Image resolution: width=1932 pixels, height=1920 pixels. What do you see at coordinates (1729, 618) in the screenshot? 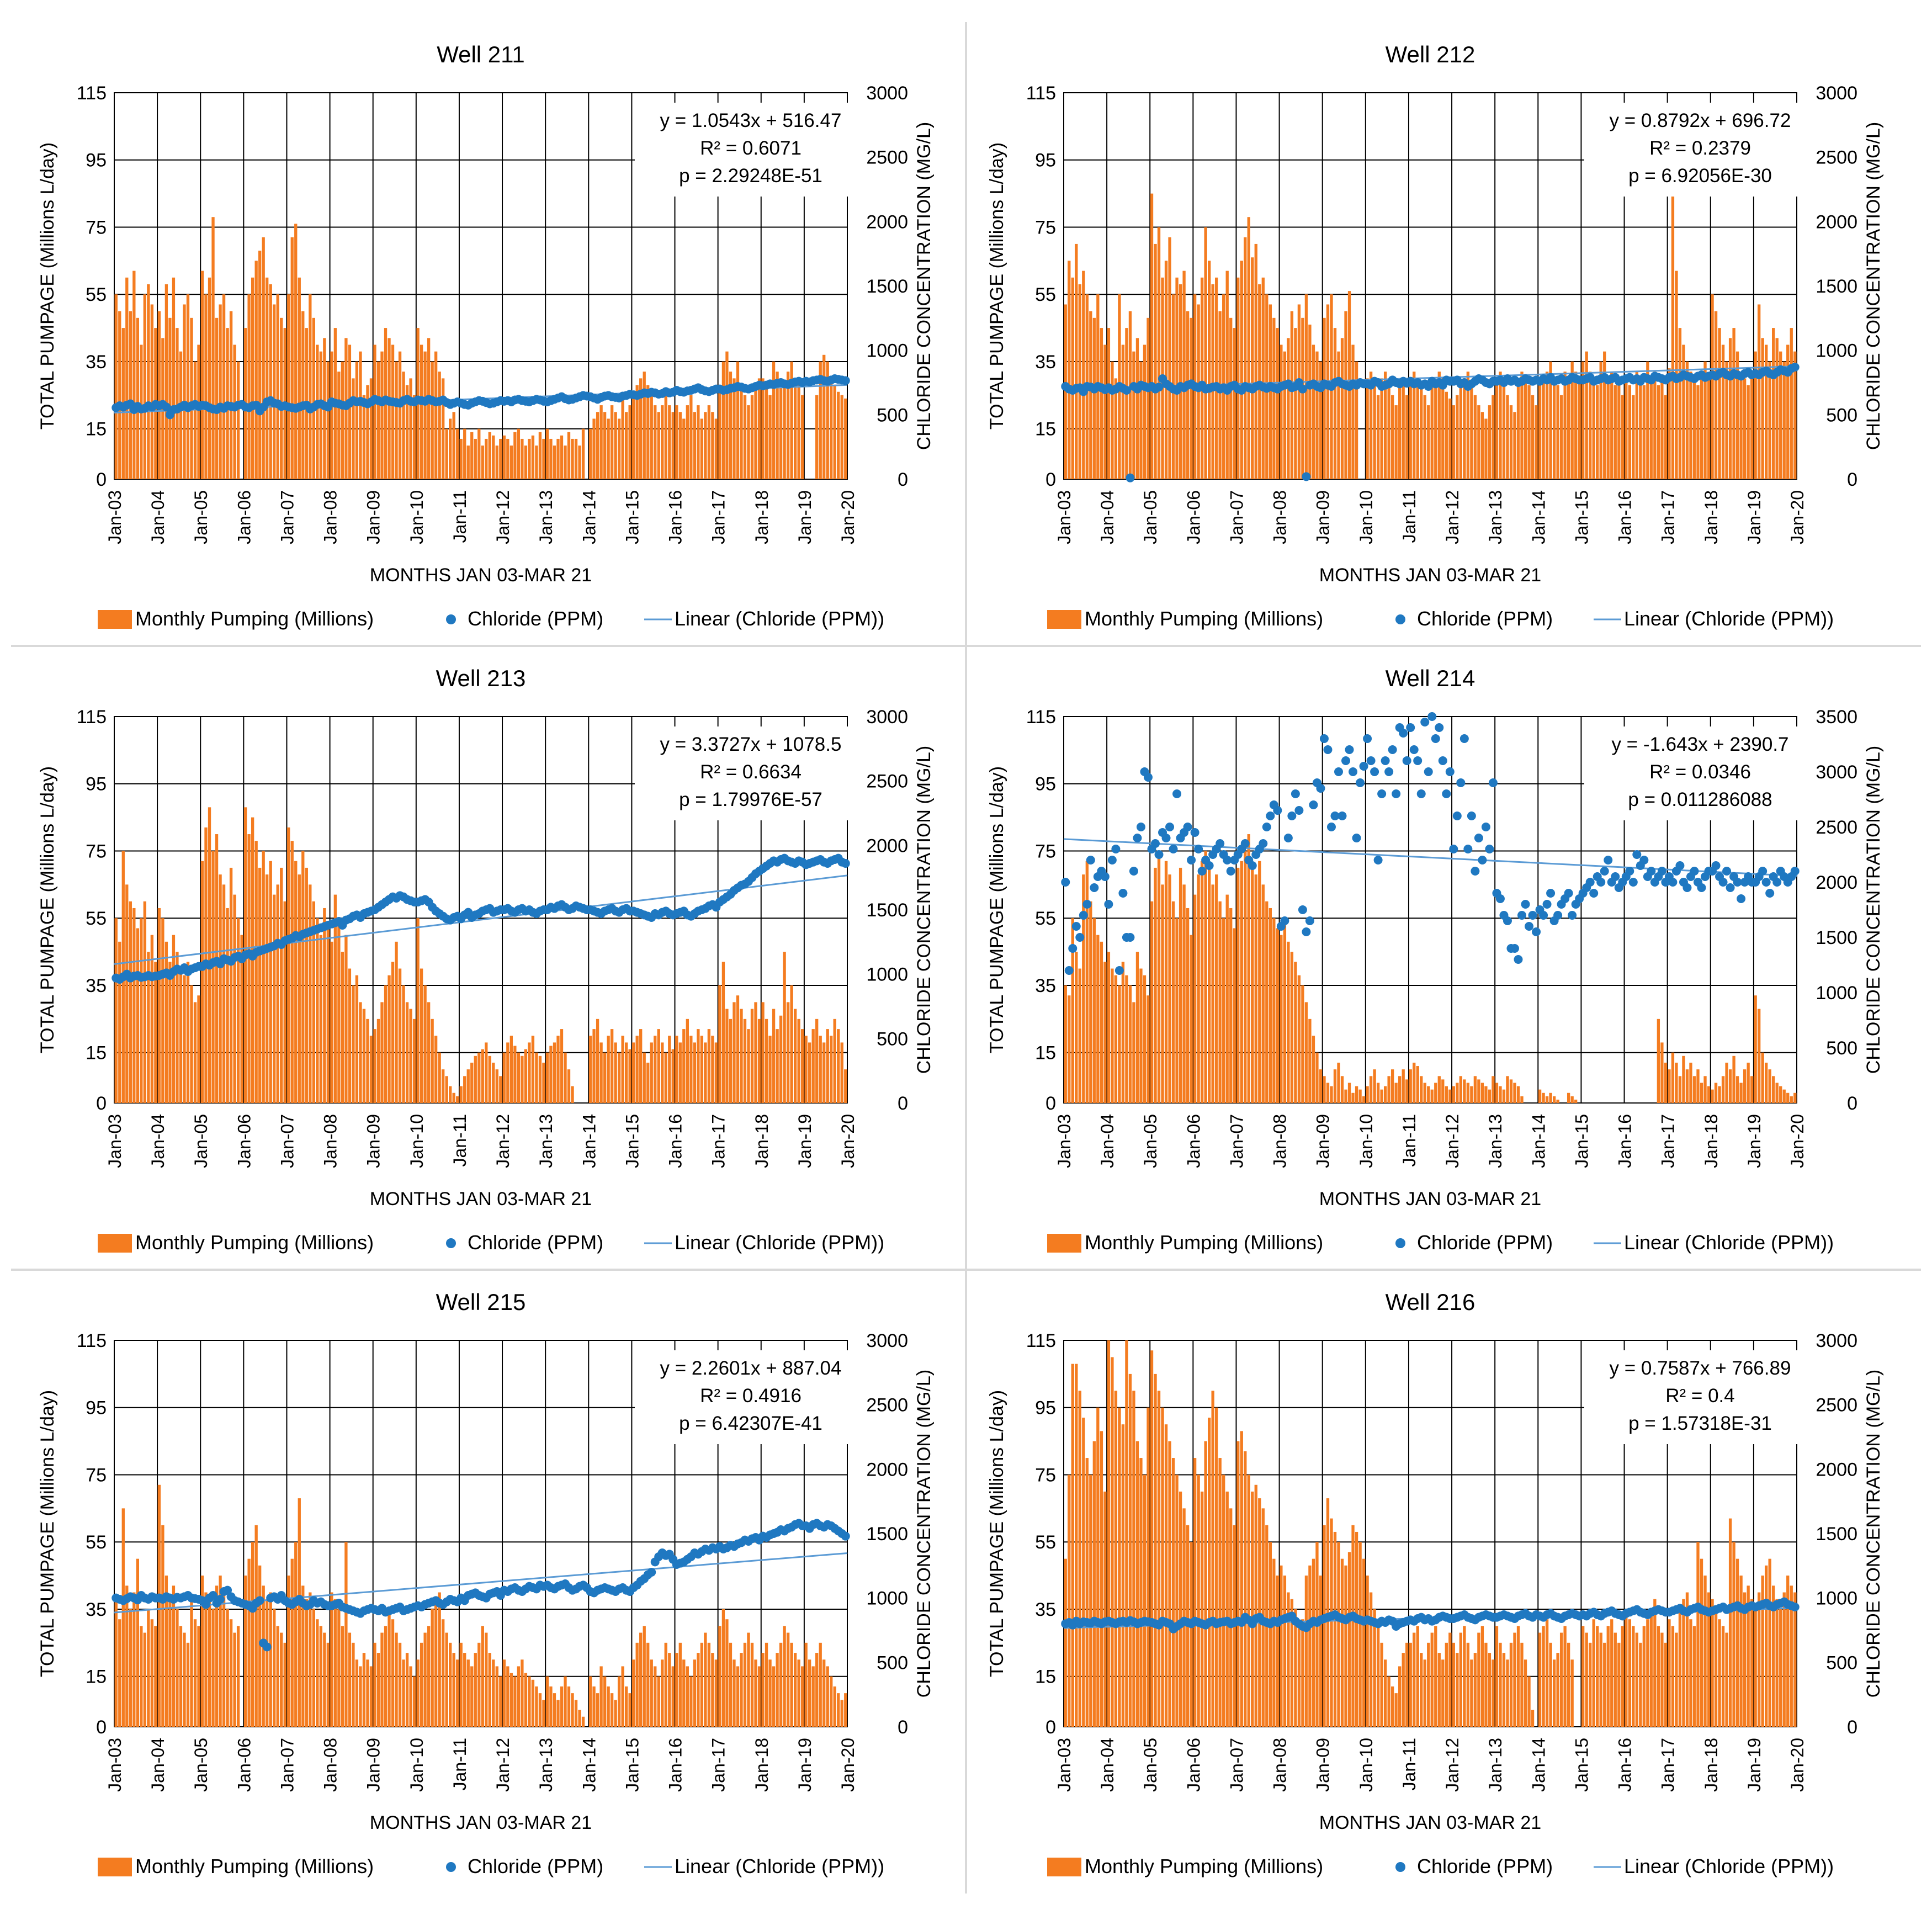
I see `legend-line-label: Linear (Chloride (PPM))` at bounding box center [1729, 618].